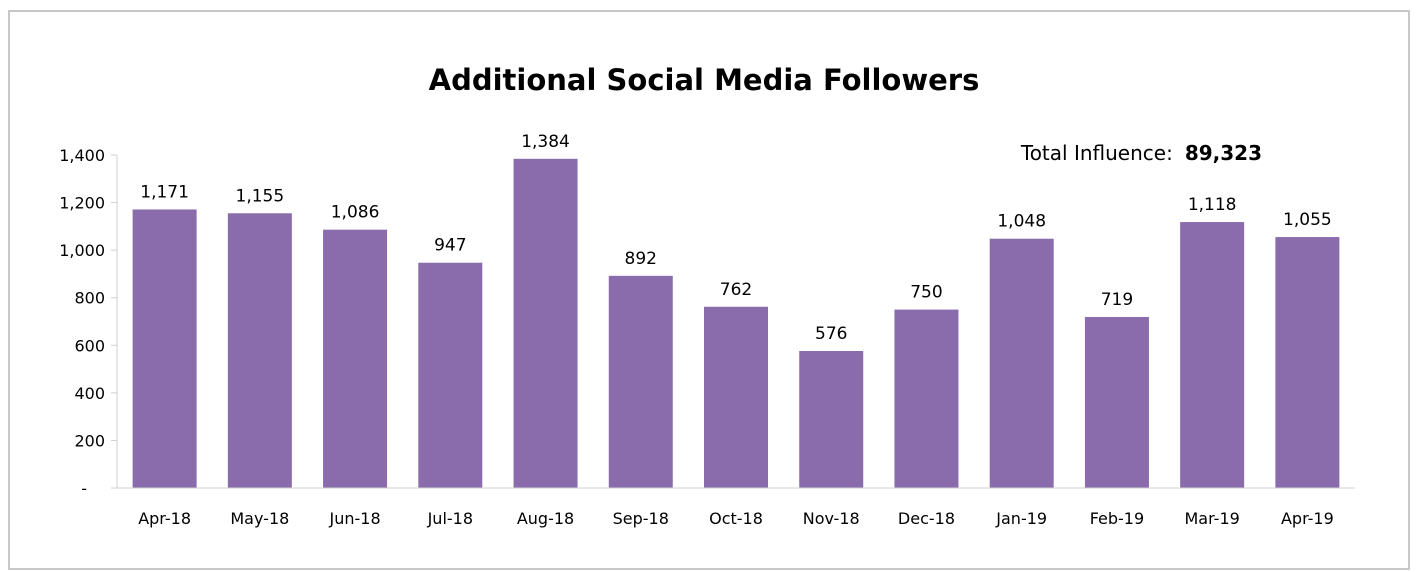  Describe the element at coordinates (926, 293) in the screenshot. I see `data-label: 750` at that location.